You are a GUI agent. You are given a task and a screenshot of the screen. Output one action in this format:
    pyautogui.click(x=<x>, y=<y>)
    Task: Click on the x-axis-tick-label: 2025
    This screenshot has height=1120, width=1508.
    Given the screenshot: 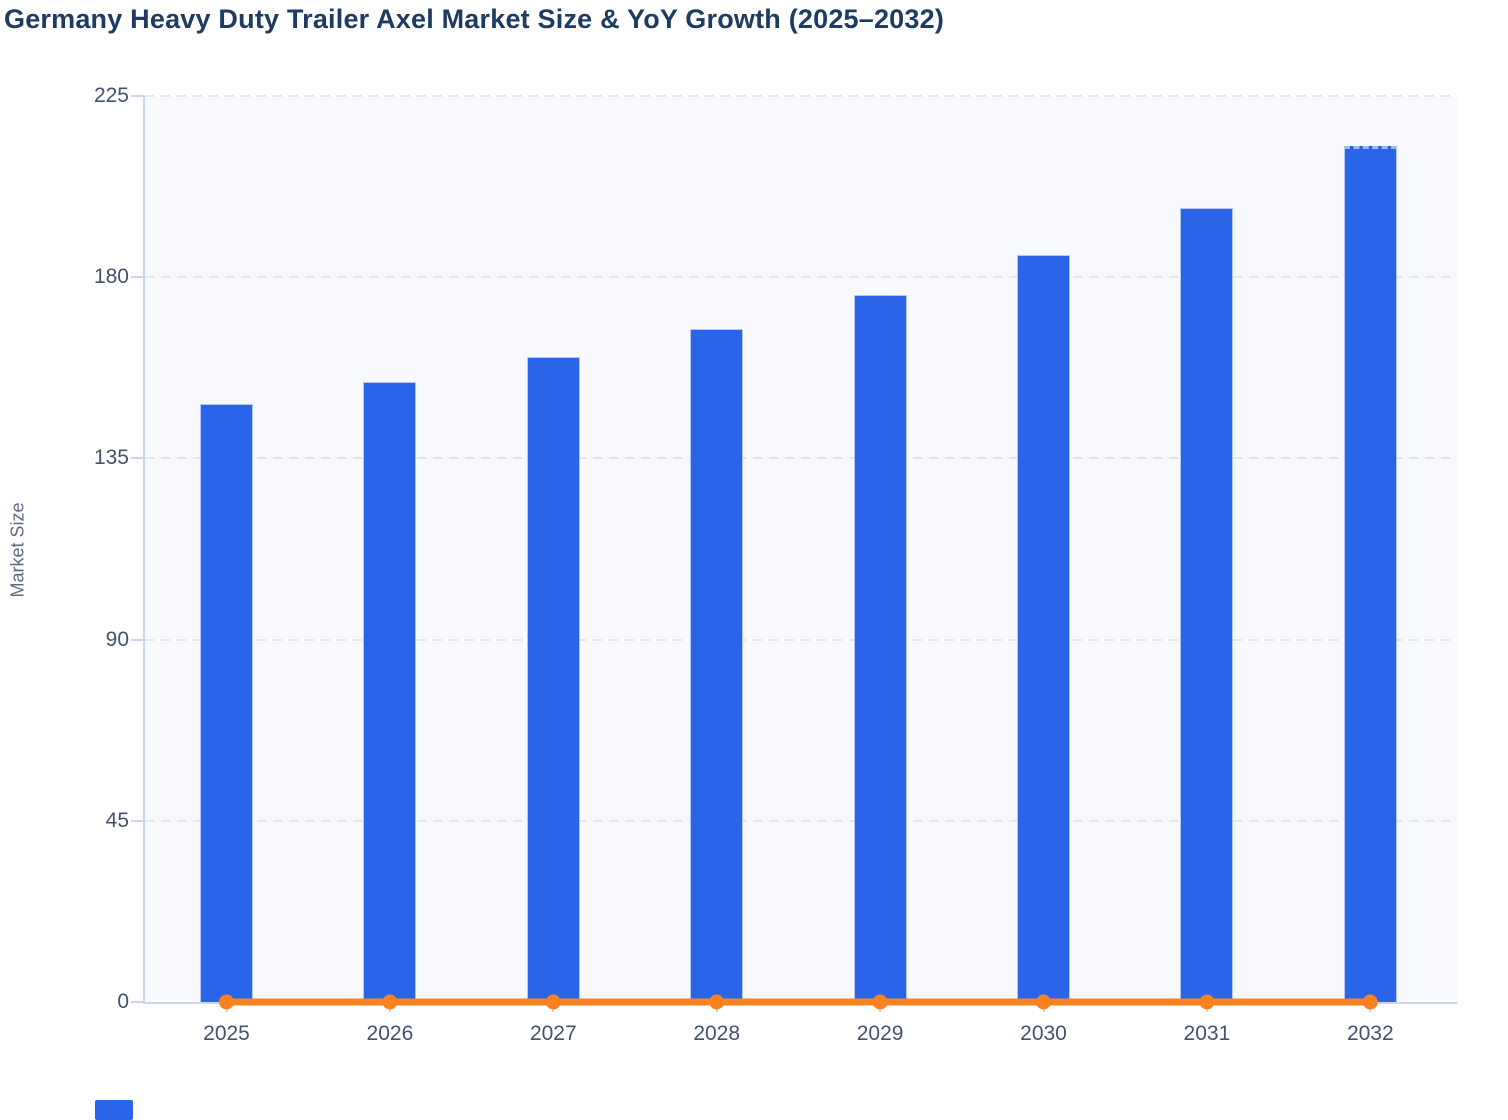 What is the action you would take?
    pyautogui.click(x=226, y=1033)
    